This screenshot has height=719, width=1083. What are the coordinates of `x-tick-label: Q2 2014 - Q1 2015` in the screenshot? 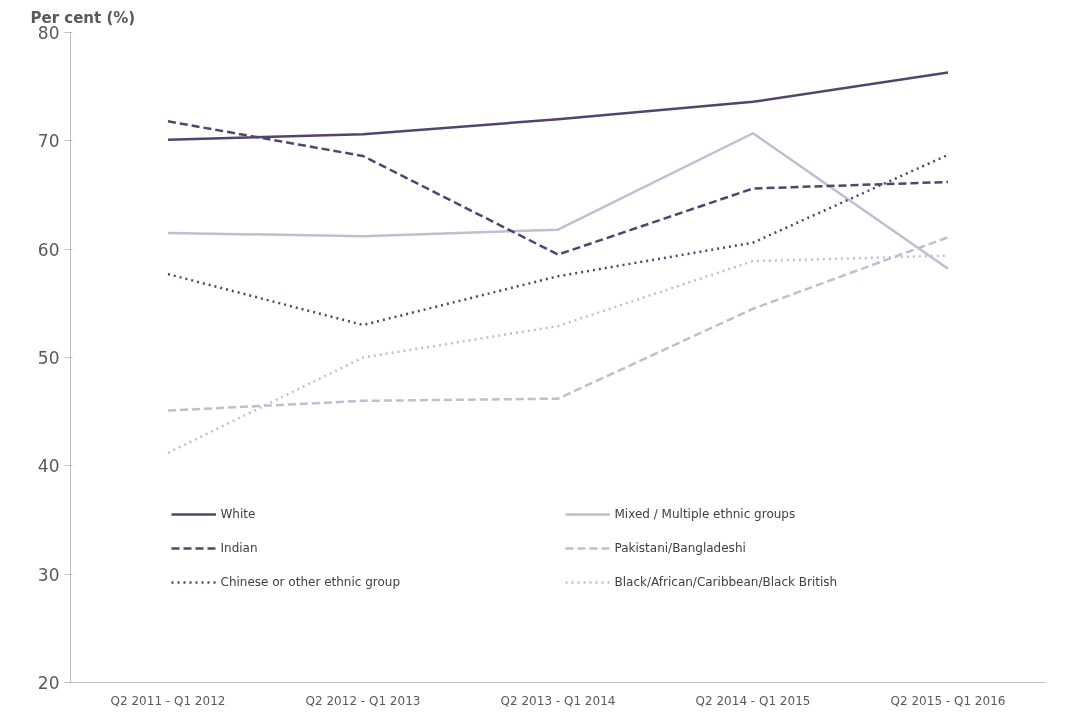 It's located at (753, 700).